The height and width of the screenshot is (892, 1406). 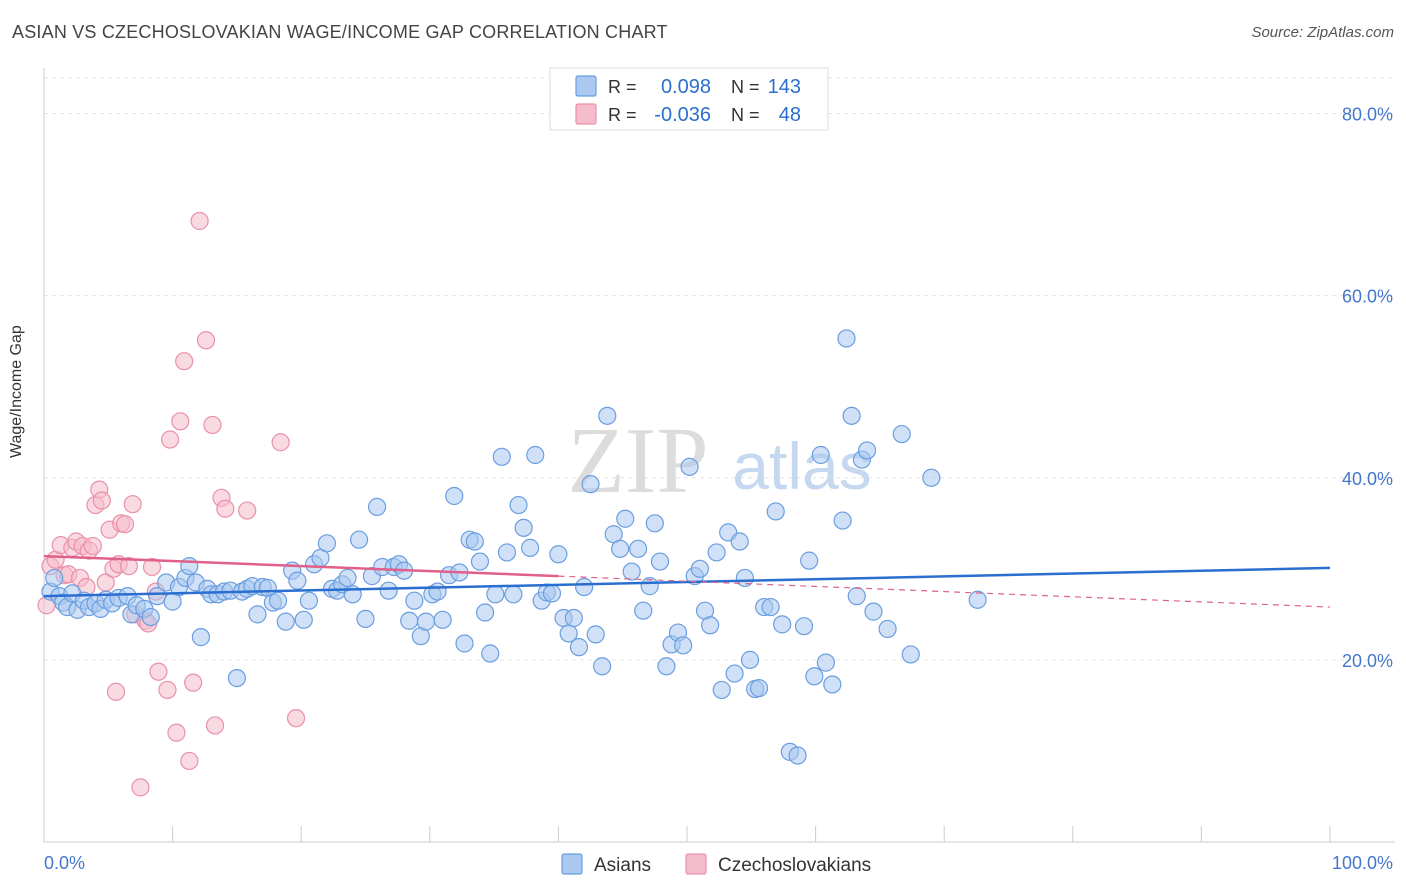 What do you see at coordinates (1367, 297) in the screenshot?
I see `y-tick-label: 60.0%` at bounding box center [1367, 297].